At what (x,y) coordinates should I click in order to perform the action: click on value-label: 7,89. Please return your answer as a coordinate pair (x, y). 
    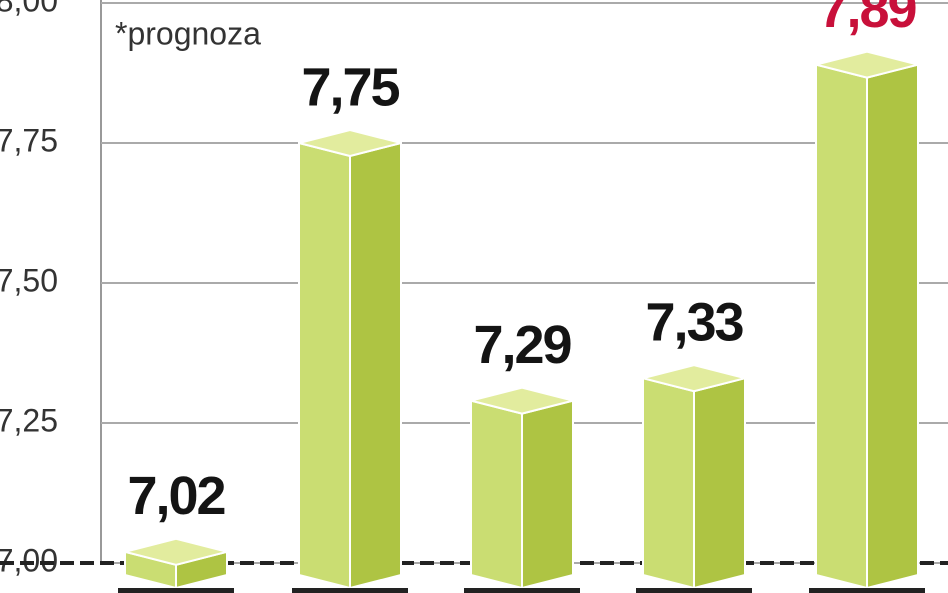
    Looking at the image, I should click on (867, 19).